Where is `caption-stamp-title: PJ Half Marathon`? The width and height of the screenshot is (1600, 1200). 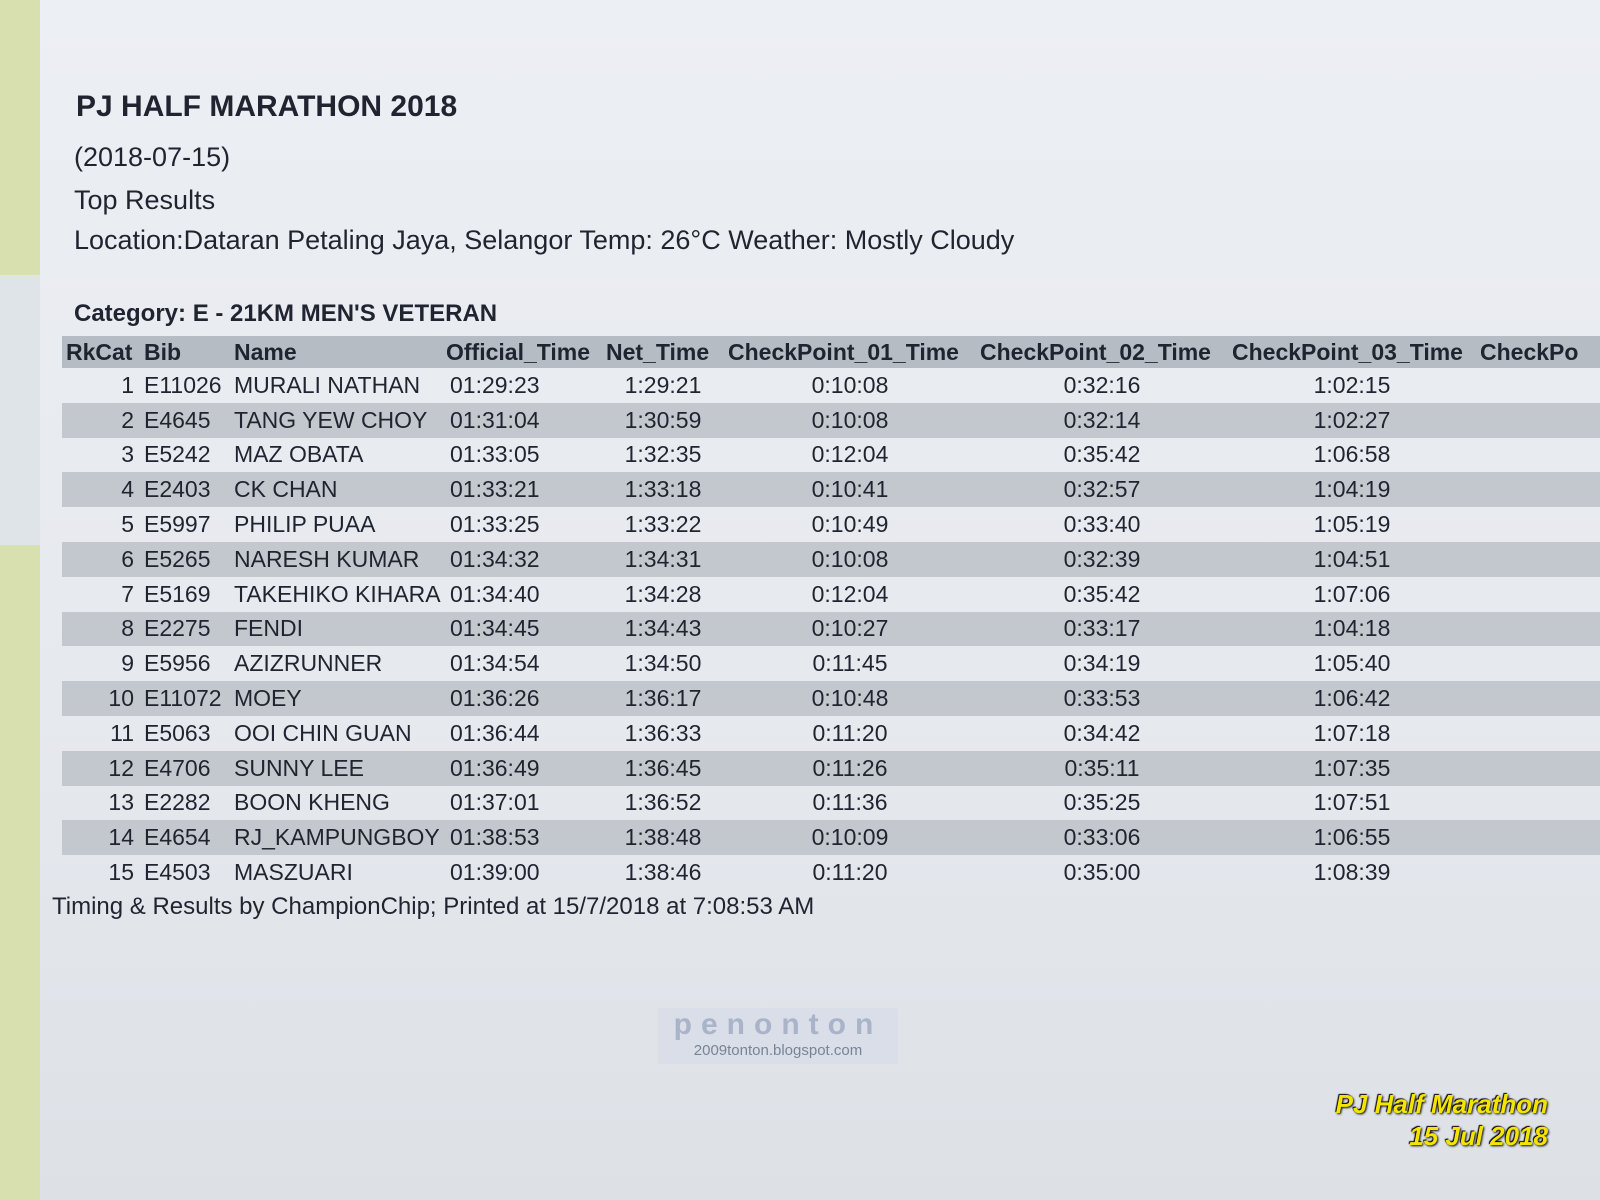 caption-stamp-title: PJ Half Marathon is located at coordinates (1441, 1104).